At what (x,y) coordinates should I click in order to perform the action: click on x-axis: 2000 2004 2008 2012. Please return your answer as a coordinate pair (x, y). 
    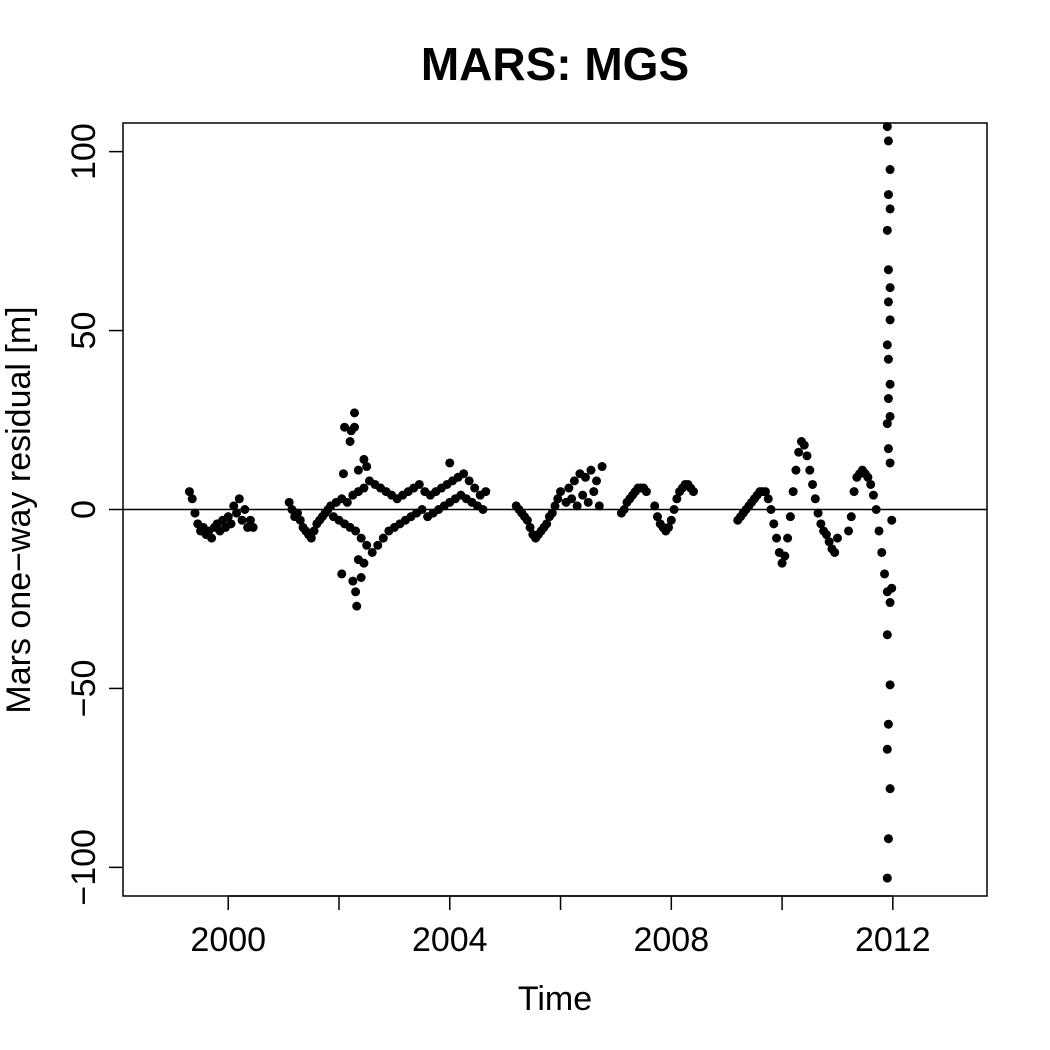
    Looking at the image, I should click on (560, 927).